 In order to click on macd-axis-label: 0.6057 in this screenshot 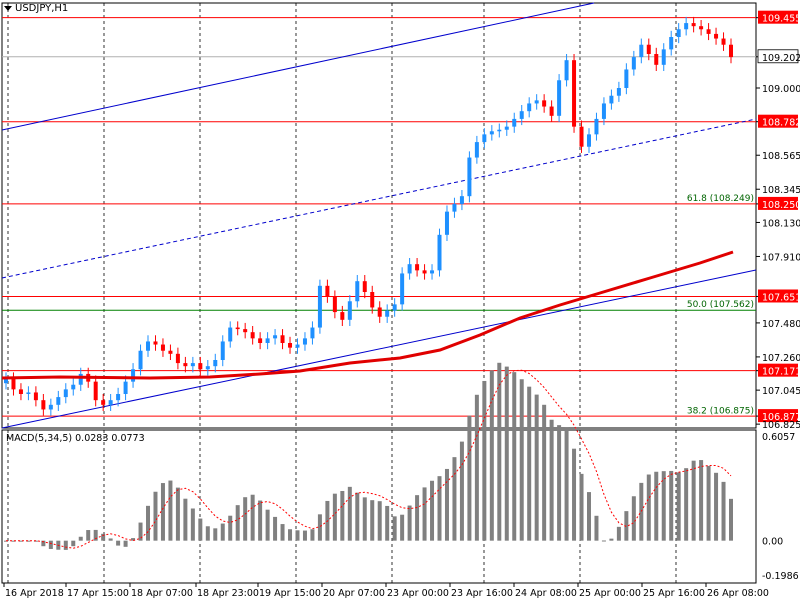, I will do `click(778, 437)`.